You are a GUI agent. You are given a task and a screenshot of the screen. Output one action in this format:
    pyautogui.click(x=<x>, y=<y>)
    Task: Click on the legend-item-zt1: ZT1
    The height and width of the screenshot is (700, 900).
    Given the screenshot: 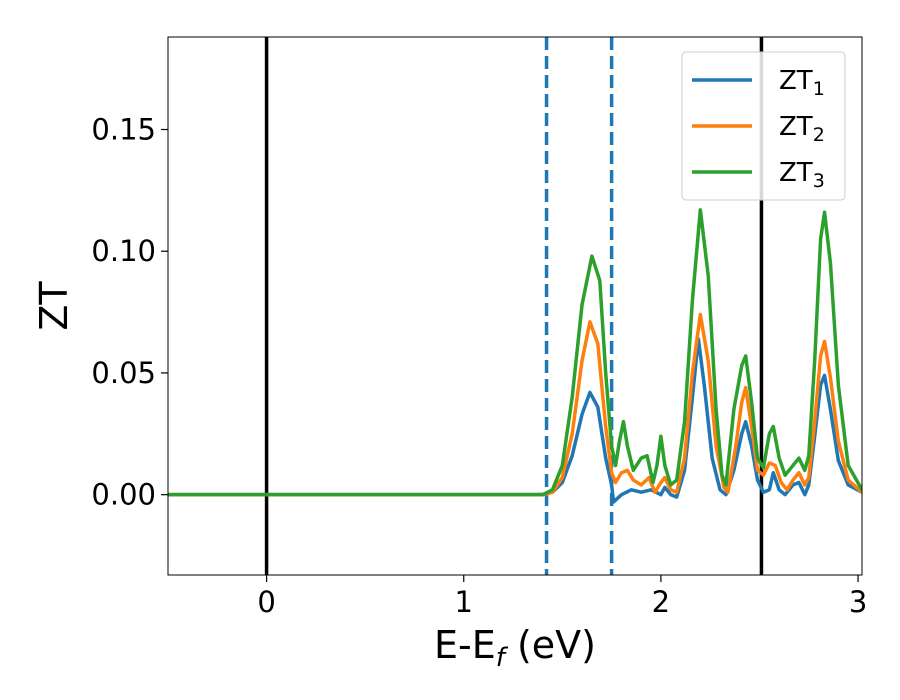 What is the action you would take?
    pyautogui.click(x=758, y=83)
    